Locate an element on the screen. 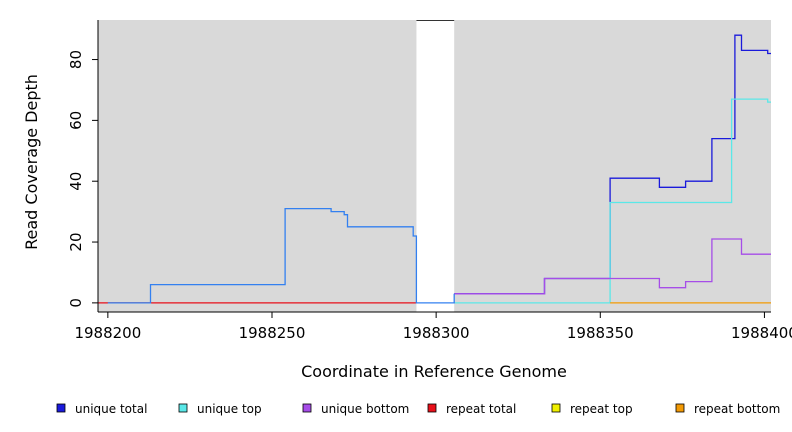  y-axis-title: Read Coverage Depth is located at coordinates (31, 162).